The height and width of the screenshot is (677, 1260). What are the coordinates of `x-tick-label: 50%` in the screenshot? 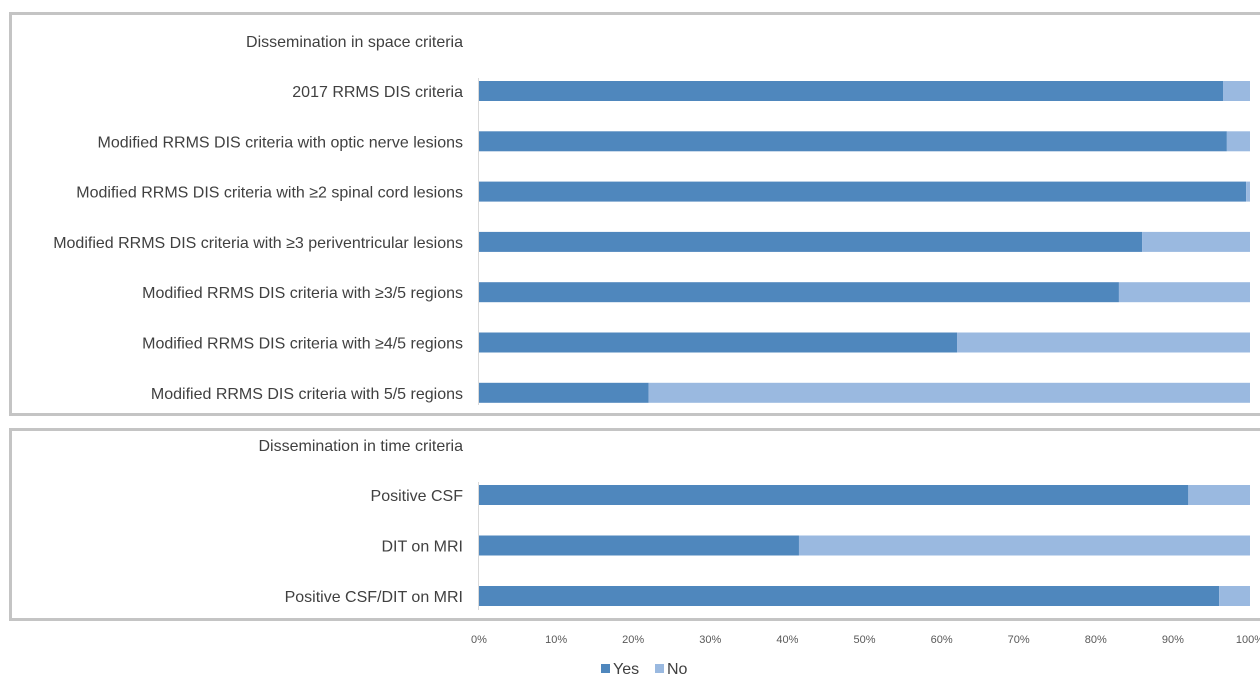 It's located at (864, 640).